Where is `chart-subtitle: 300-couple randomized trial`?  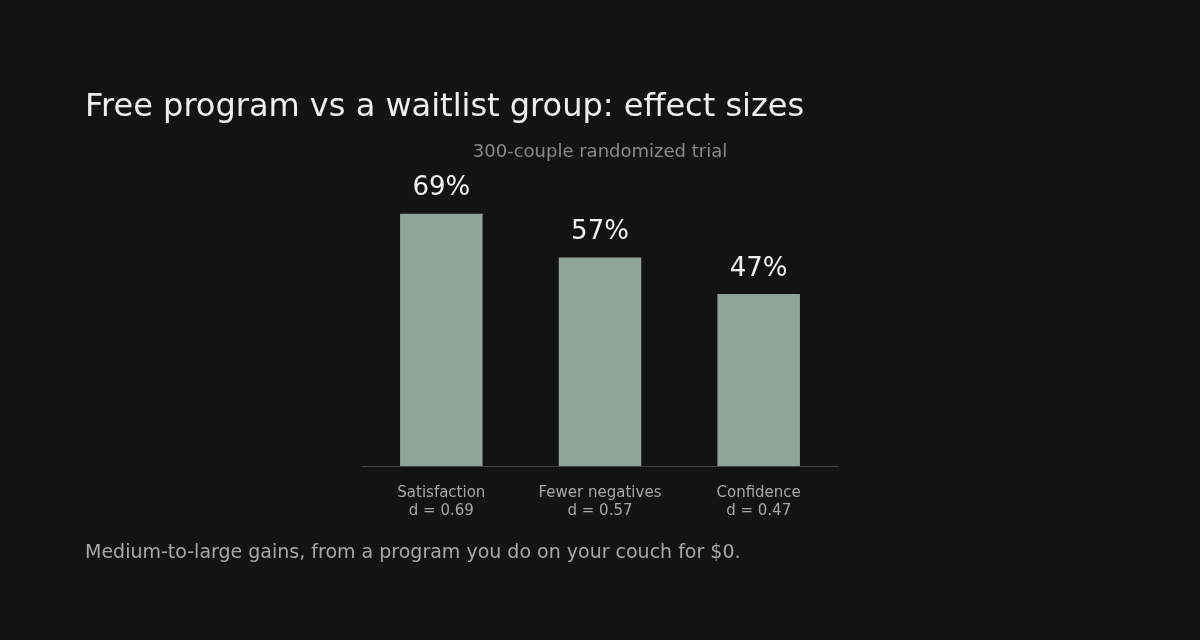 chart-subtitle: 300-couple randomized trial is located at coordinates (600, 150).